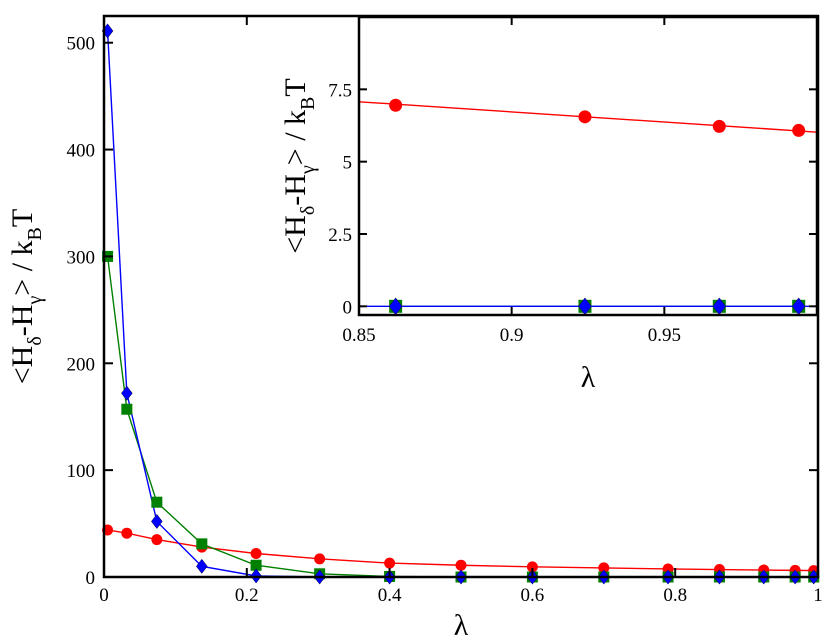 The image size is (831, 642). I want to click on y-tick-label: 500, so click(81, 44).